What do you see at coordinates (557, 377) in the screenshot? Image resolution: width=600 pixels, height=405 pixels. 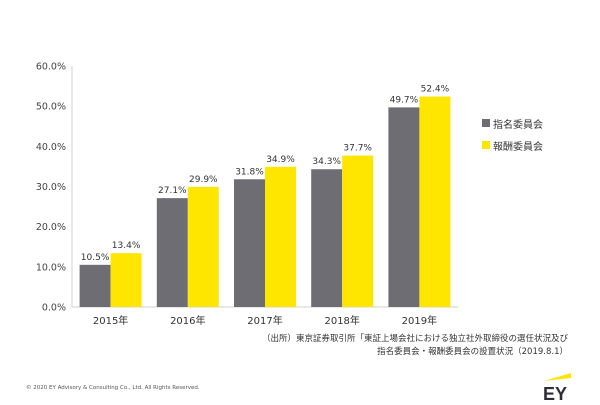 I see `ey-logo-beam` at bounding box center [557, 377].